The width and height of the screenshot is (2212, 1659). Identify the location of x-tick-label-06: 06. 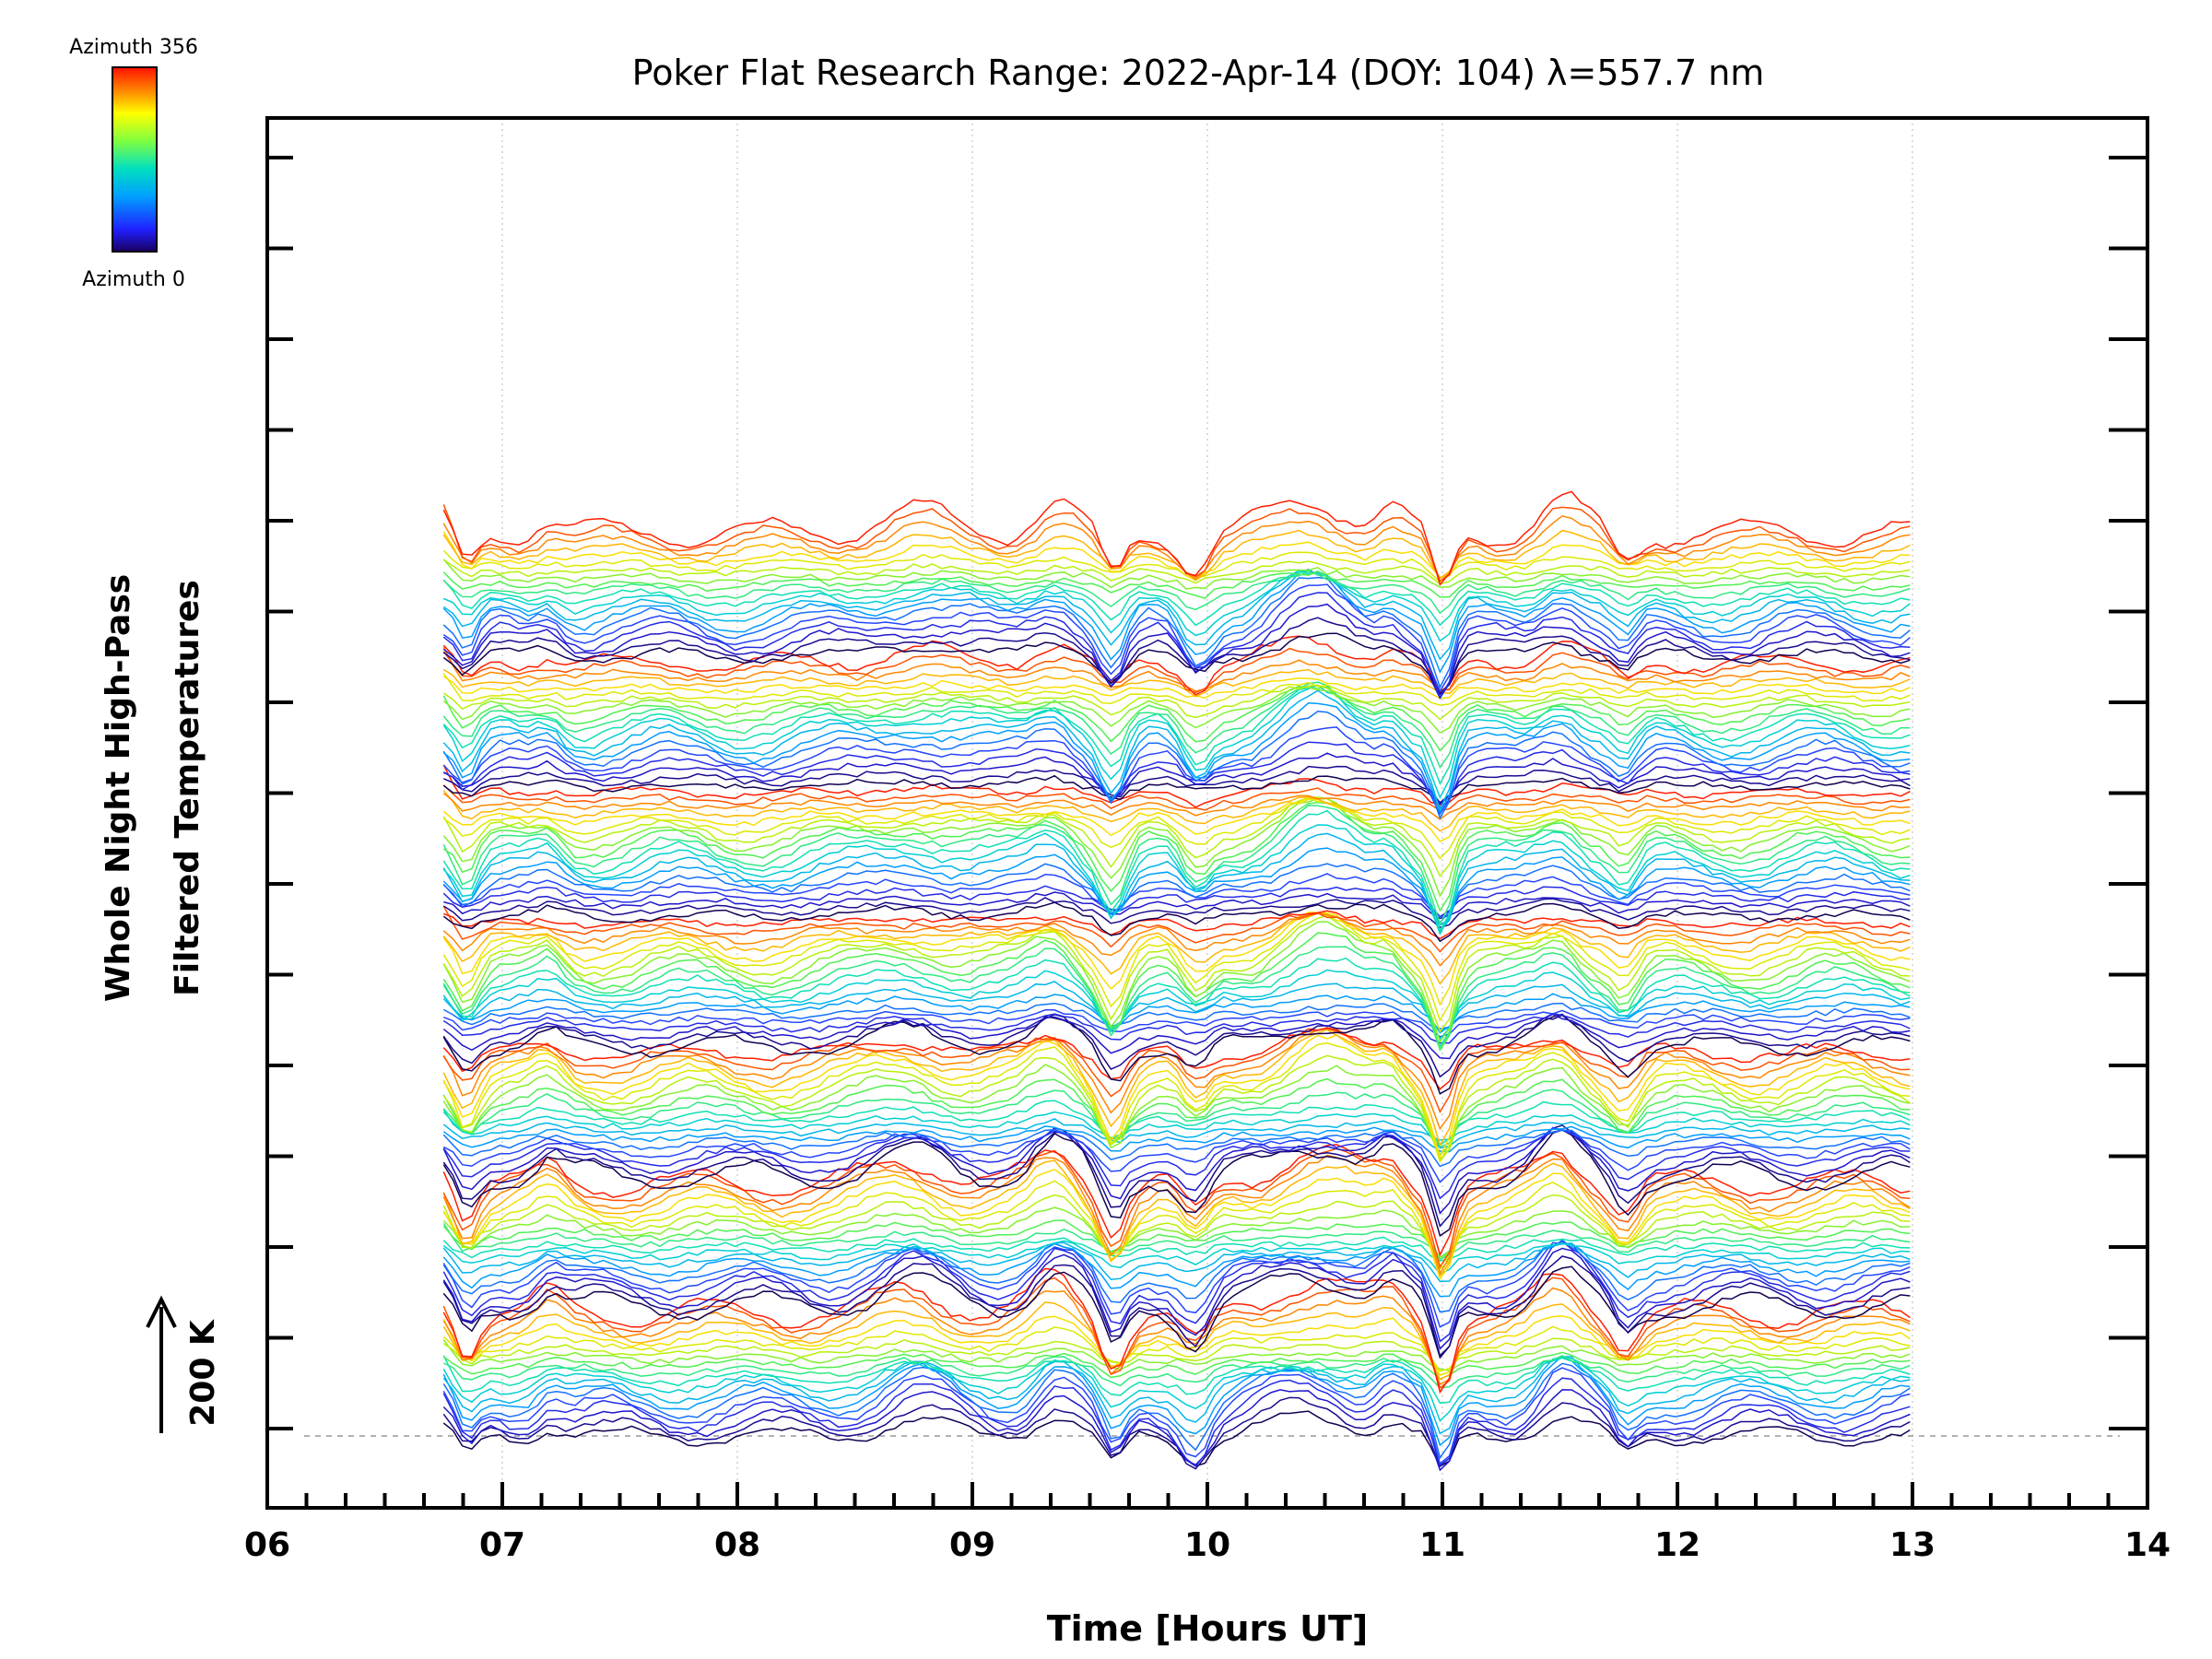
(267, 1545).